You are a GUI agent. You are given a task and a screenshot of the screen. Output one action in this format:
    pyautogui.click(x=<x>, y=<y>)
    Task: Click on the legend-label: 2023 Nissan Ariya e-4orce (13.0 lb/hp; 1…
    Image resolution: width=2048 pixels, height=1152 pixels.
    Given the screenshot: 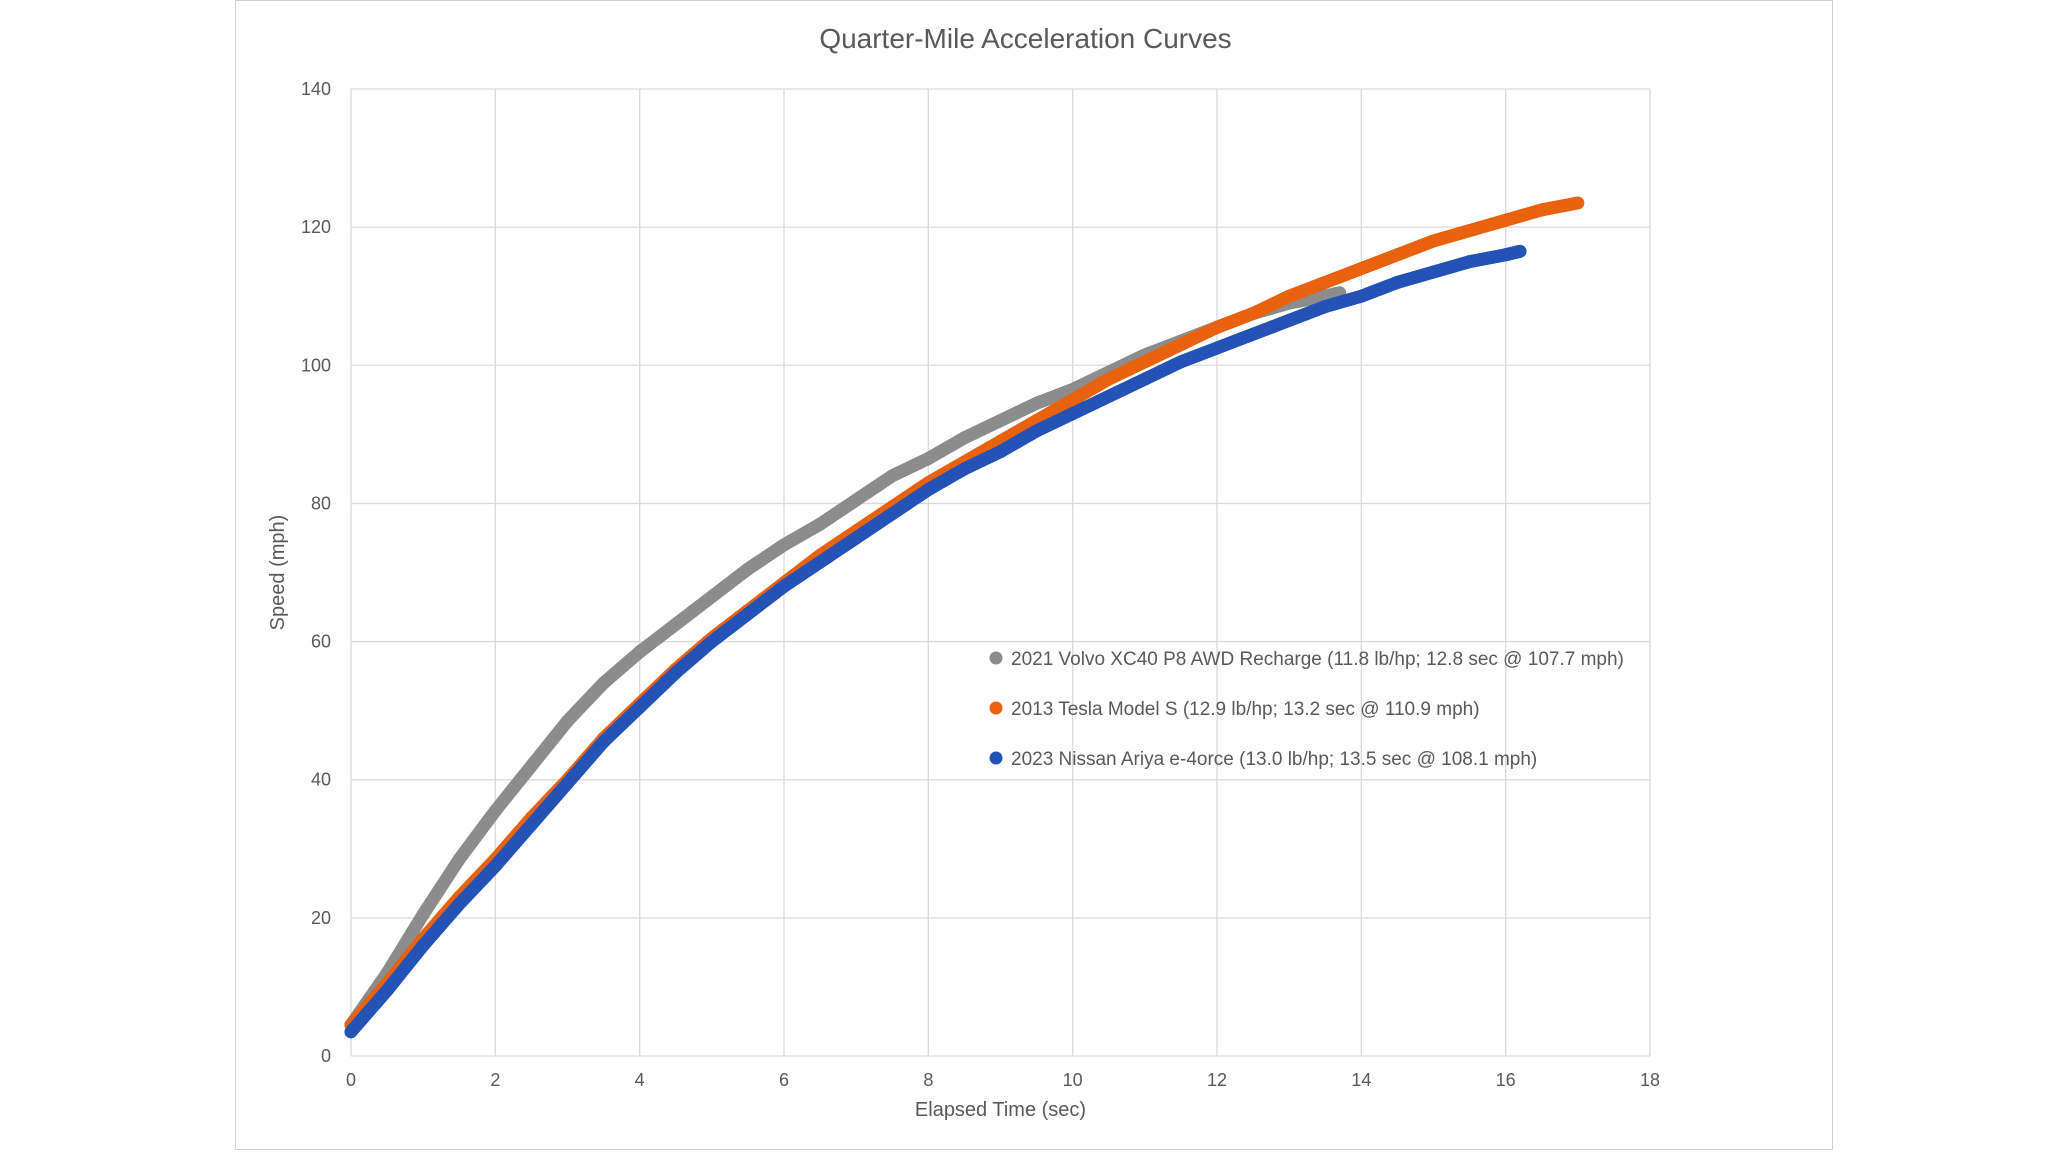 What is the action you would take?
    pyautogui.click(x=1274, y=759)
    